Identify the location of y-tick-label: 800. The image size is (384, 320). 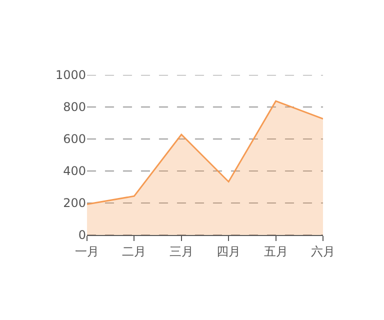
(74, 107).